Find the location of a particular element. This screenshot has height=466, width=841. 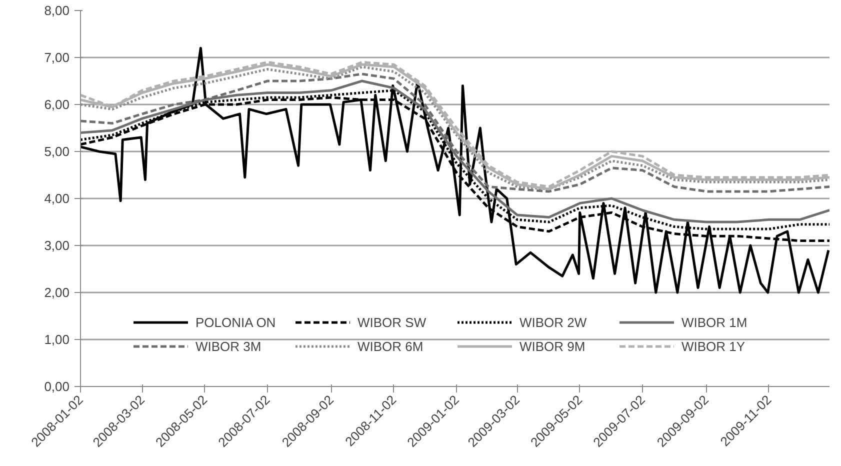

y-tick-label: 2,00 is located at coordinates (57, 292).